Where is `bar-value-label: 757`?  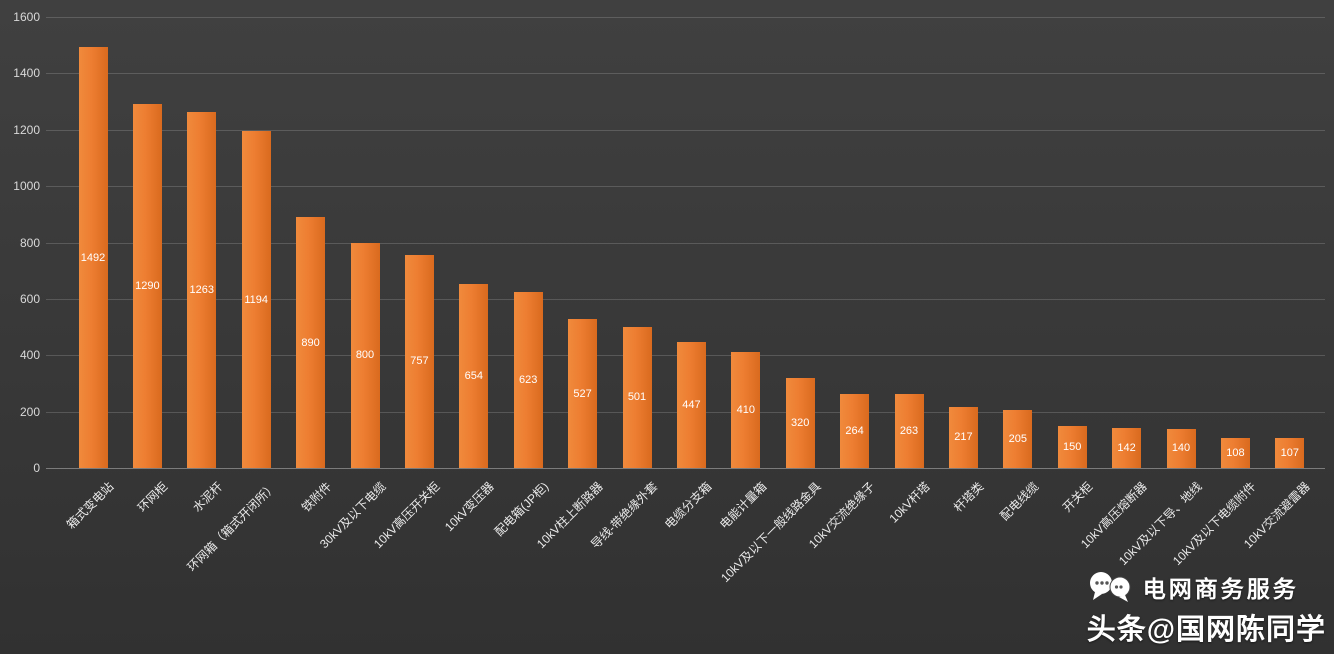
bar-value-label: 757 is located at coordinates (419, 361).